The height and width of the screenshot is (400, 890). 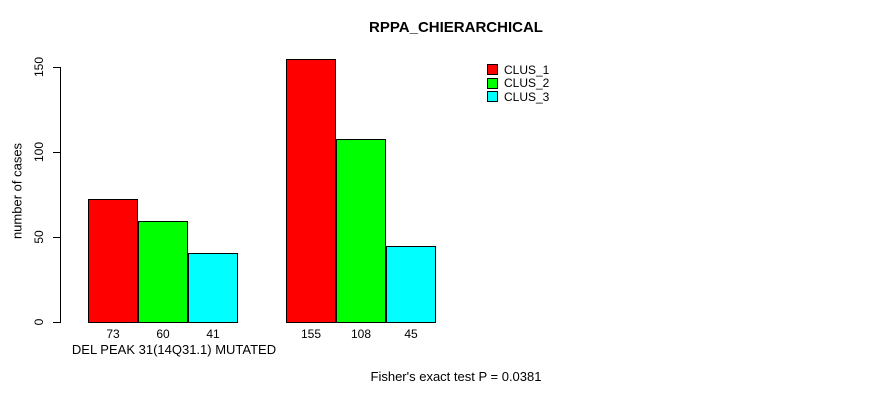 I want to click on y-axis-line, so click(x=60, y=195).